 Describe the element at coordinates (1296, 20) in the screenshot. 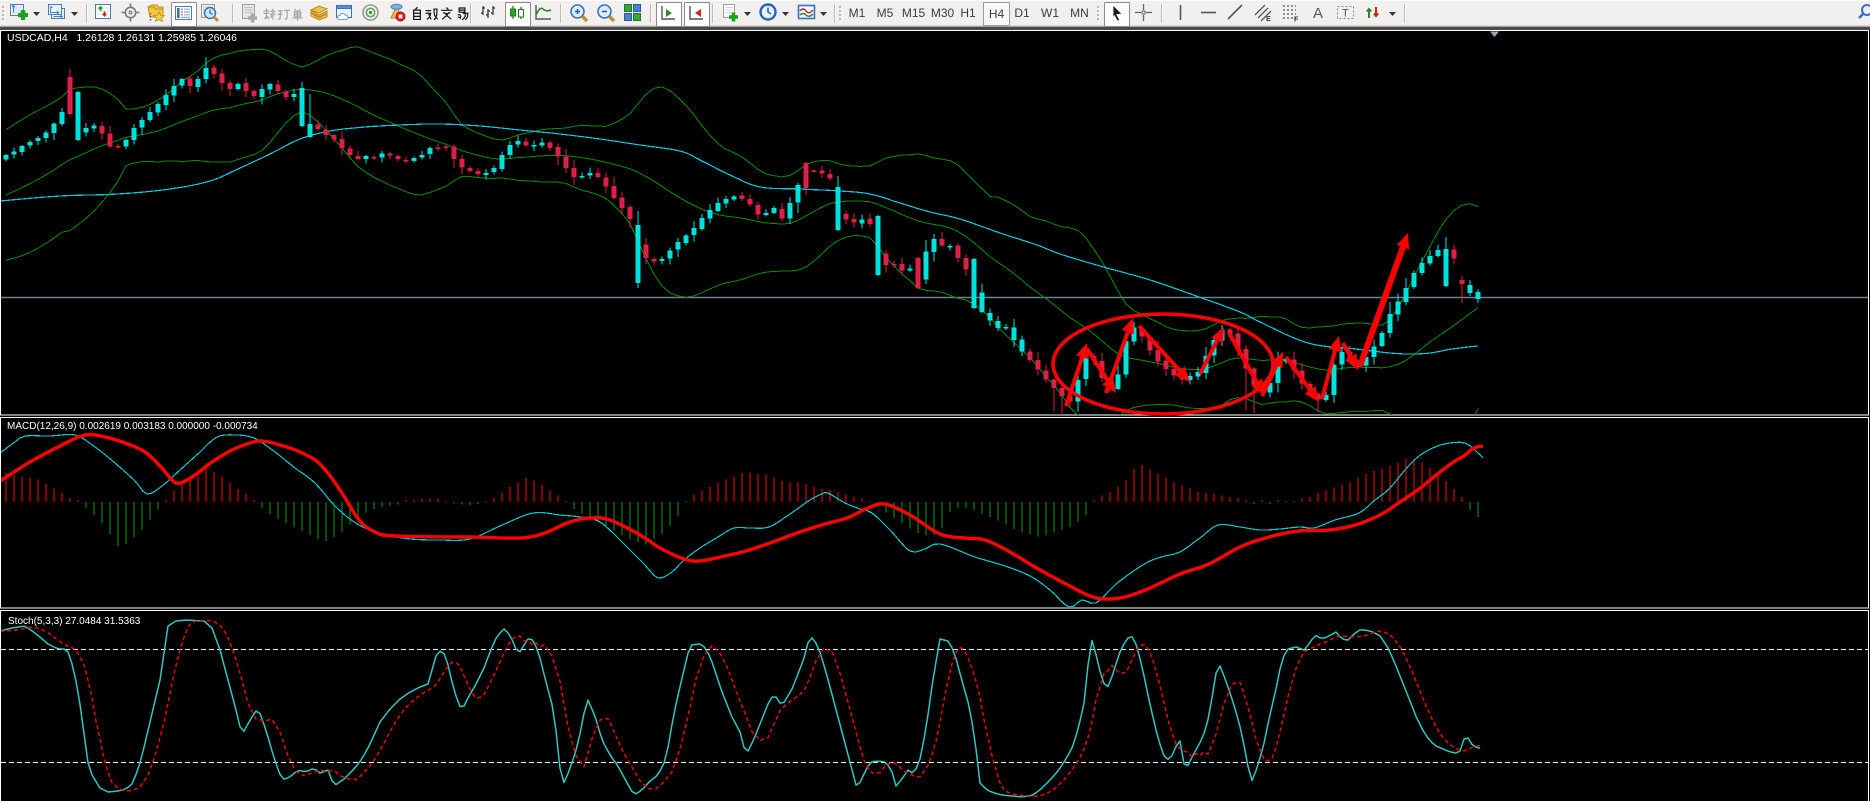

I see `svg-text: F` at that location.